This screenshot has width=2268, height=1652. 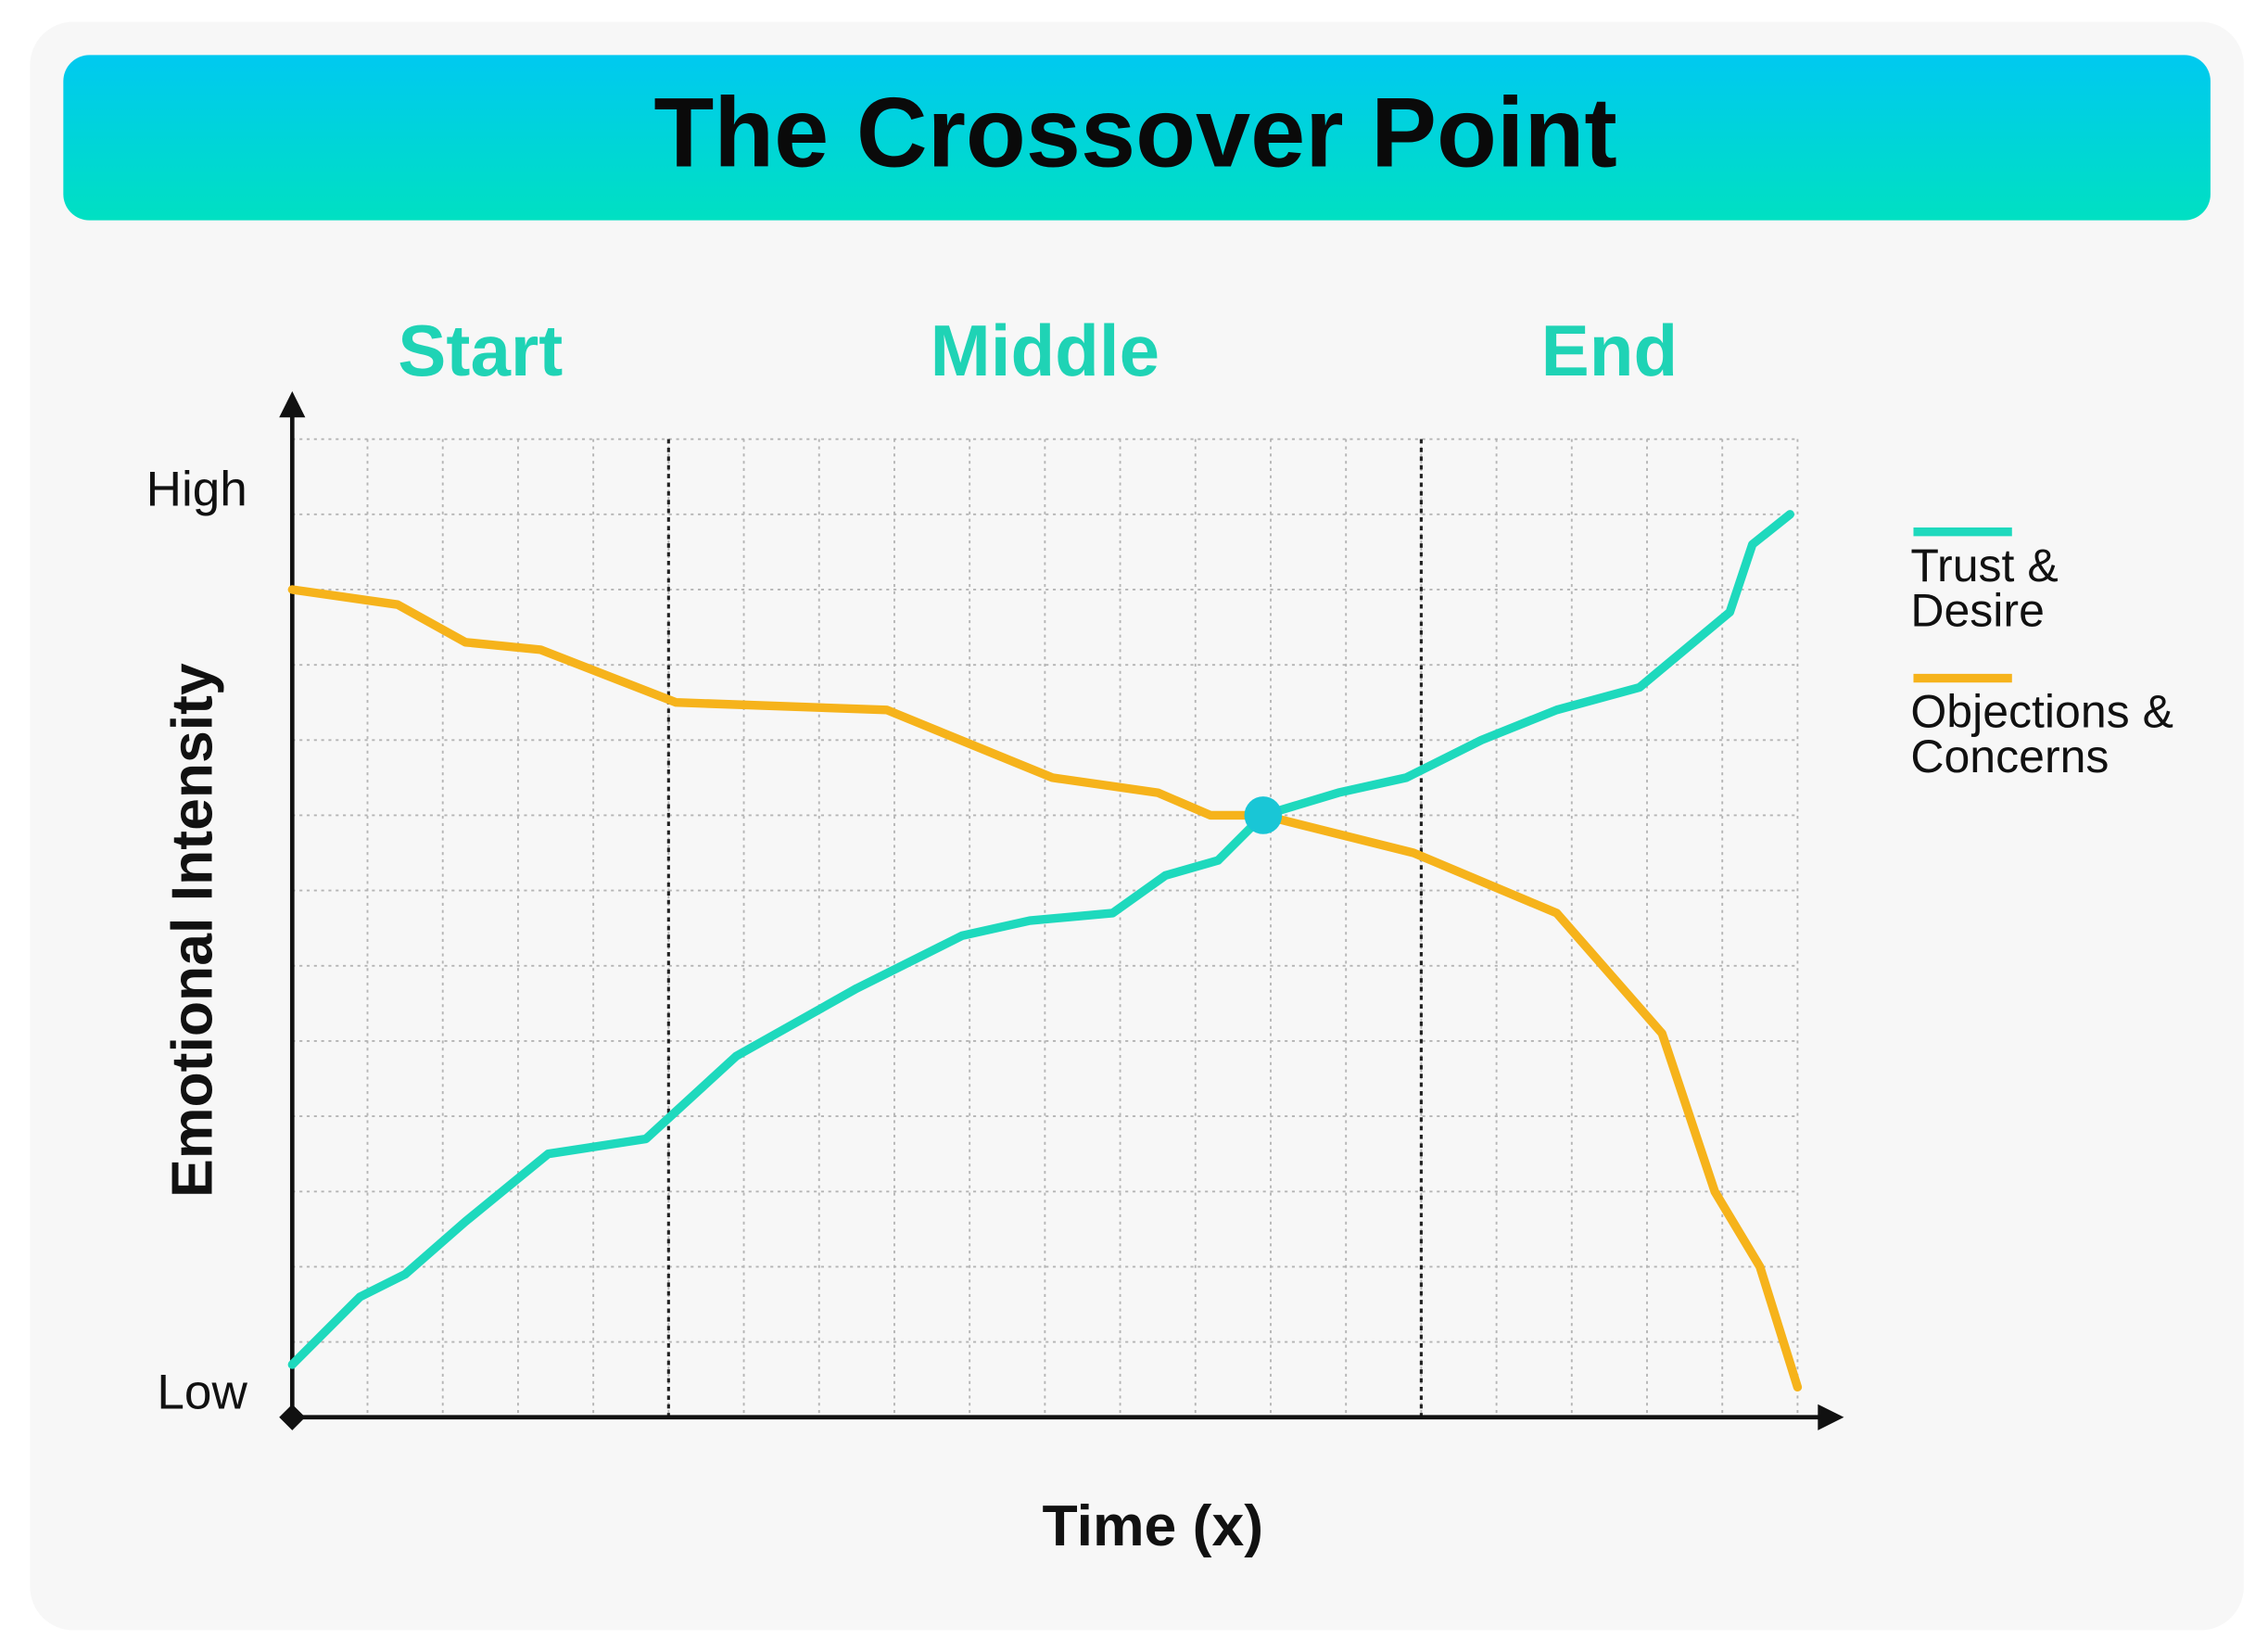 I want to click on legend-item: Trust & Desire, so click(x=1984, y=590).